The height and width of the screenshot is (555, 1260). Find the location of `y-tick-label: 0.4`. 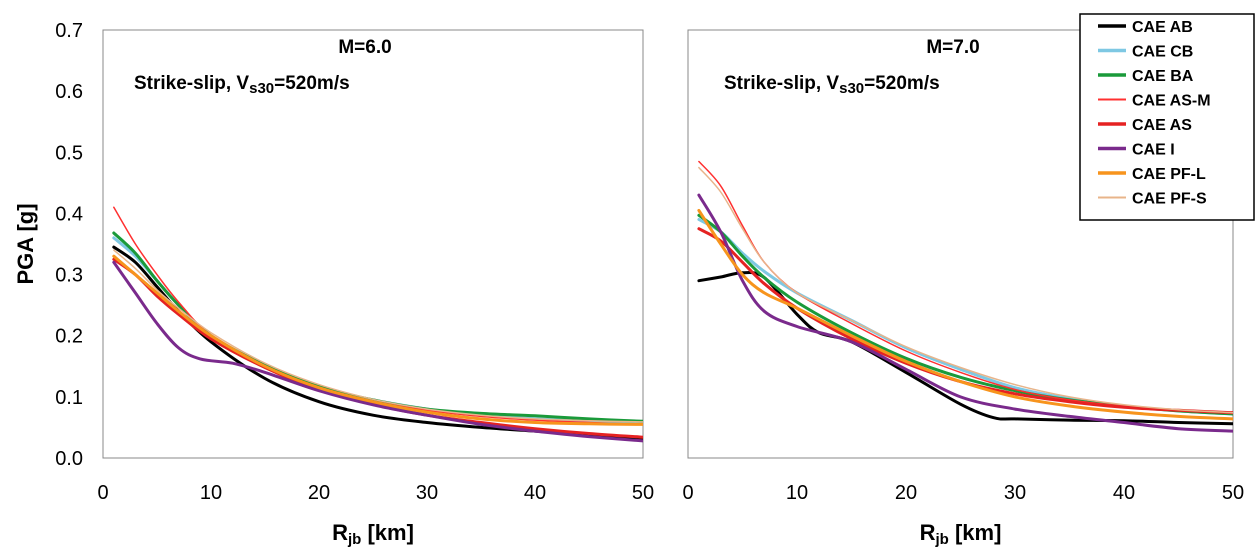

y-tick-label: 0.4 is located at coordinates (69, 214).